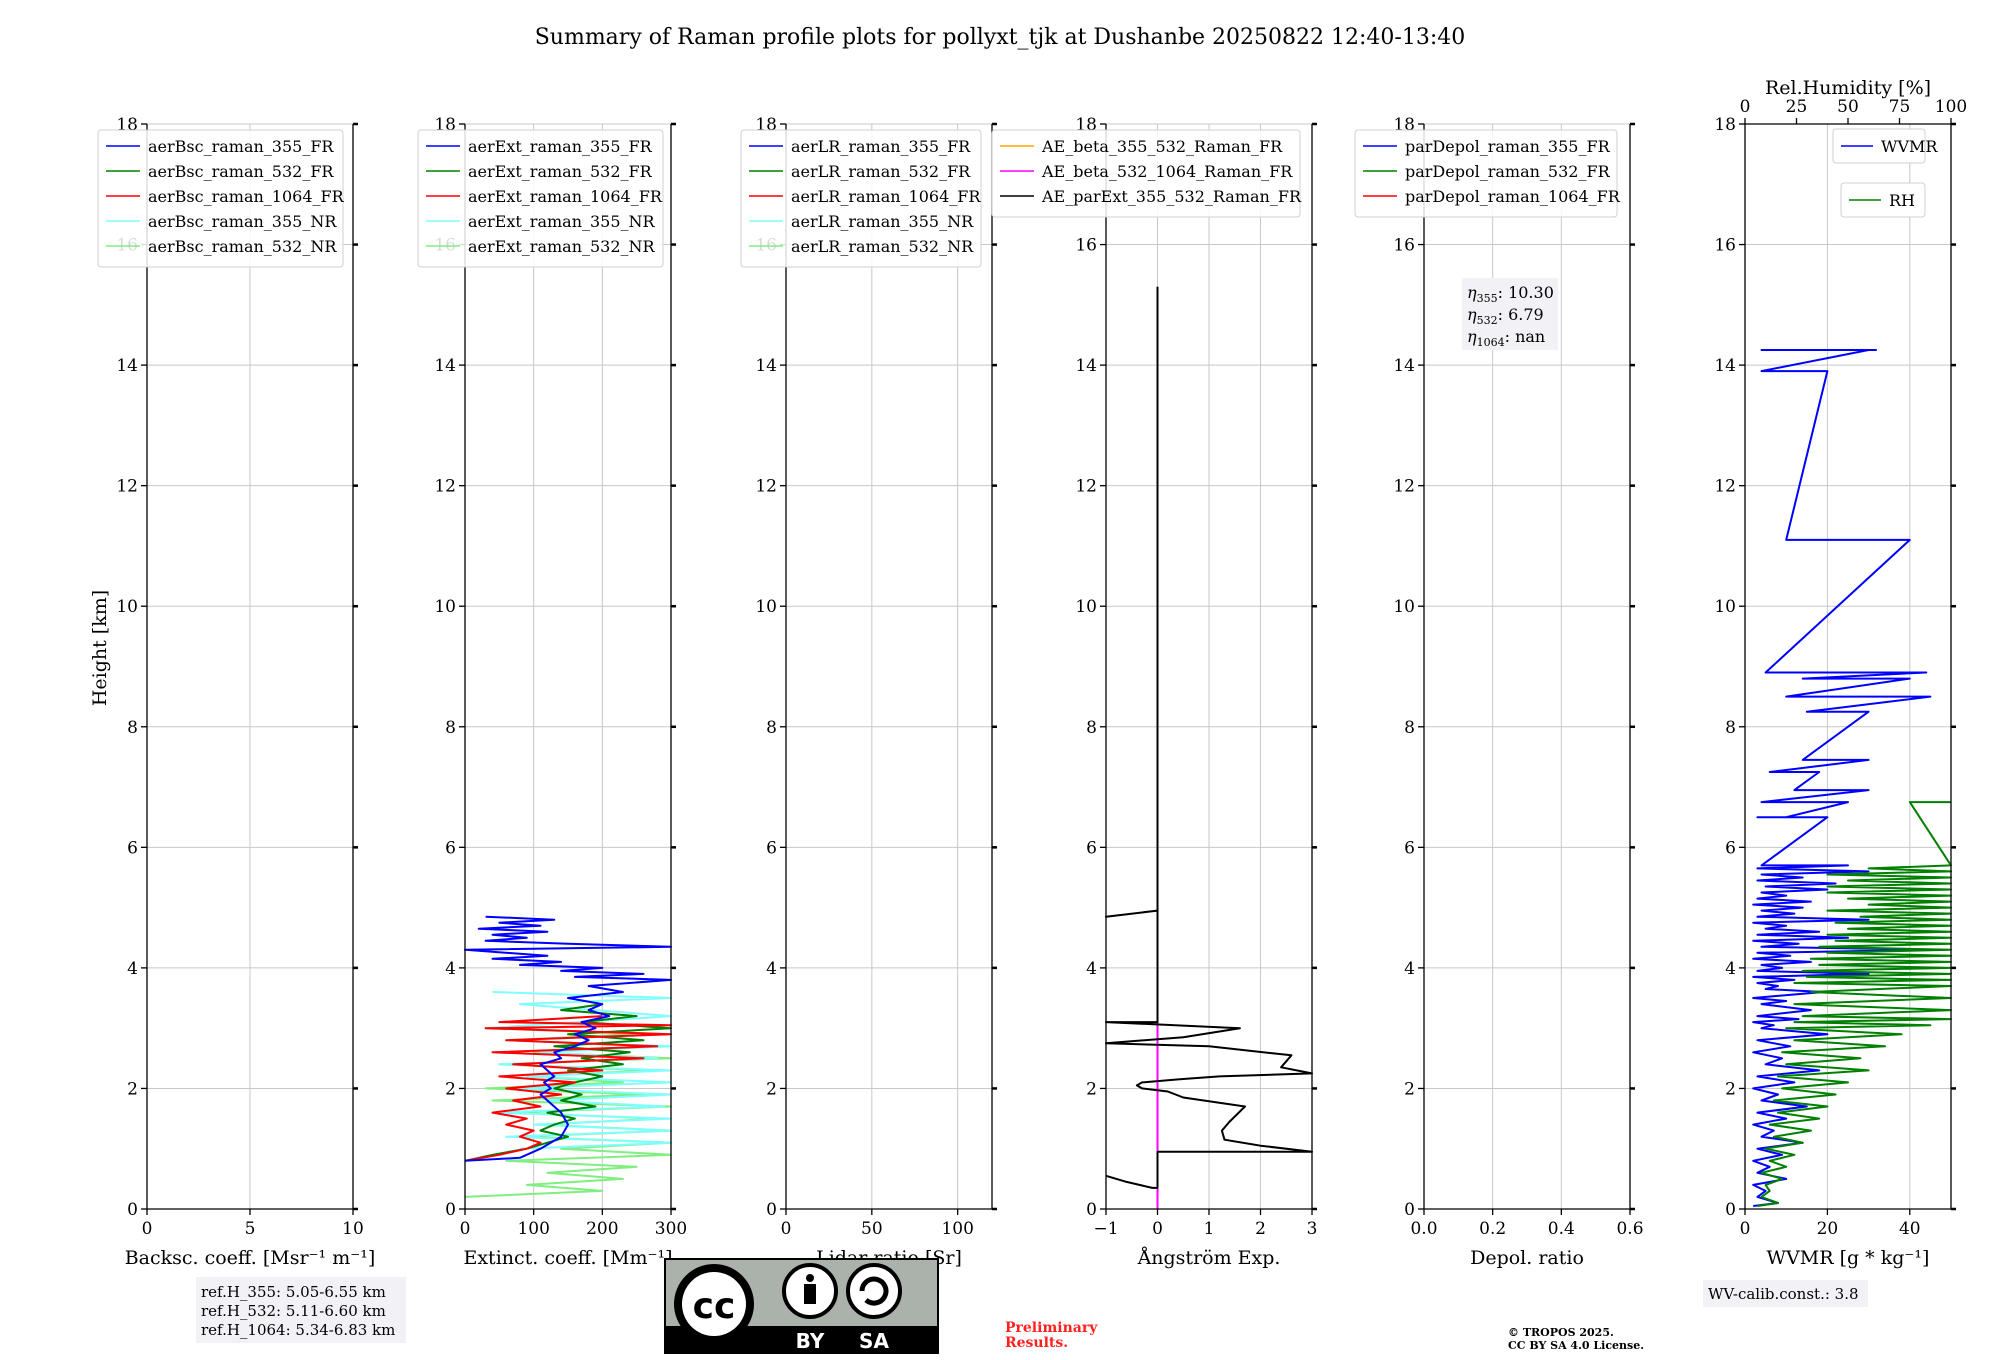  What do you see at coordinates (250, 1258) in the screenshot?
I see `xaxis-label-bsc: Backsc. coeff. [Msr⁻¹ m⁻¹]` at bounding box center [250, 1258].